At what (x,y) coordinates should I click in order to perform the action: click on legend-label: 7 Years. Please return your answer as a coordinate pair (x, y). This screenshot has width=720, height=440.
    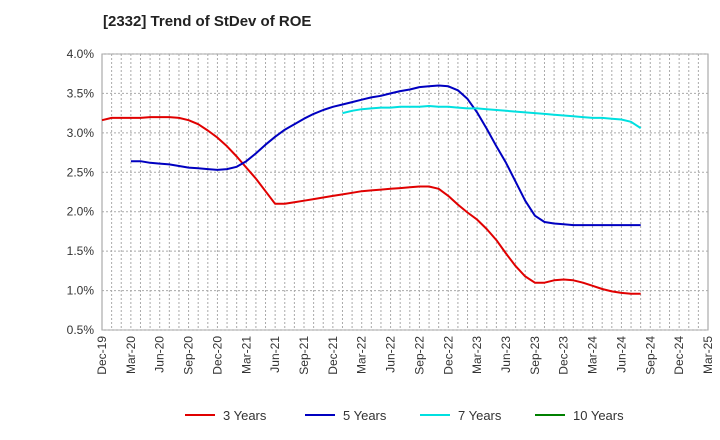
    Looking at the image, I should click on (480, 415).